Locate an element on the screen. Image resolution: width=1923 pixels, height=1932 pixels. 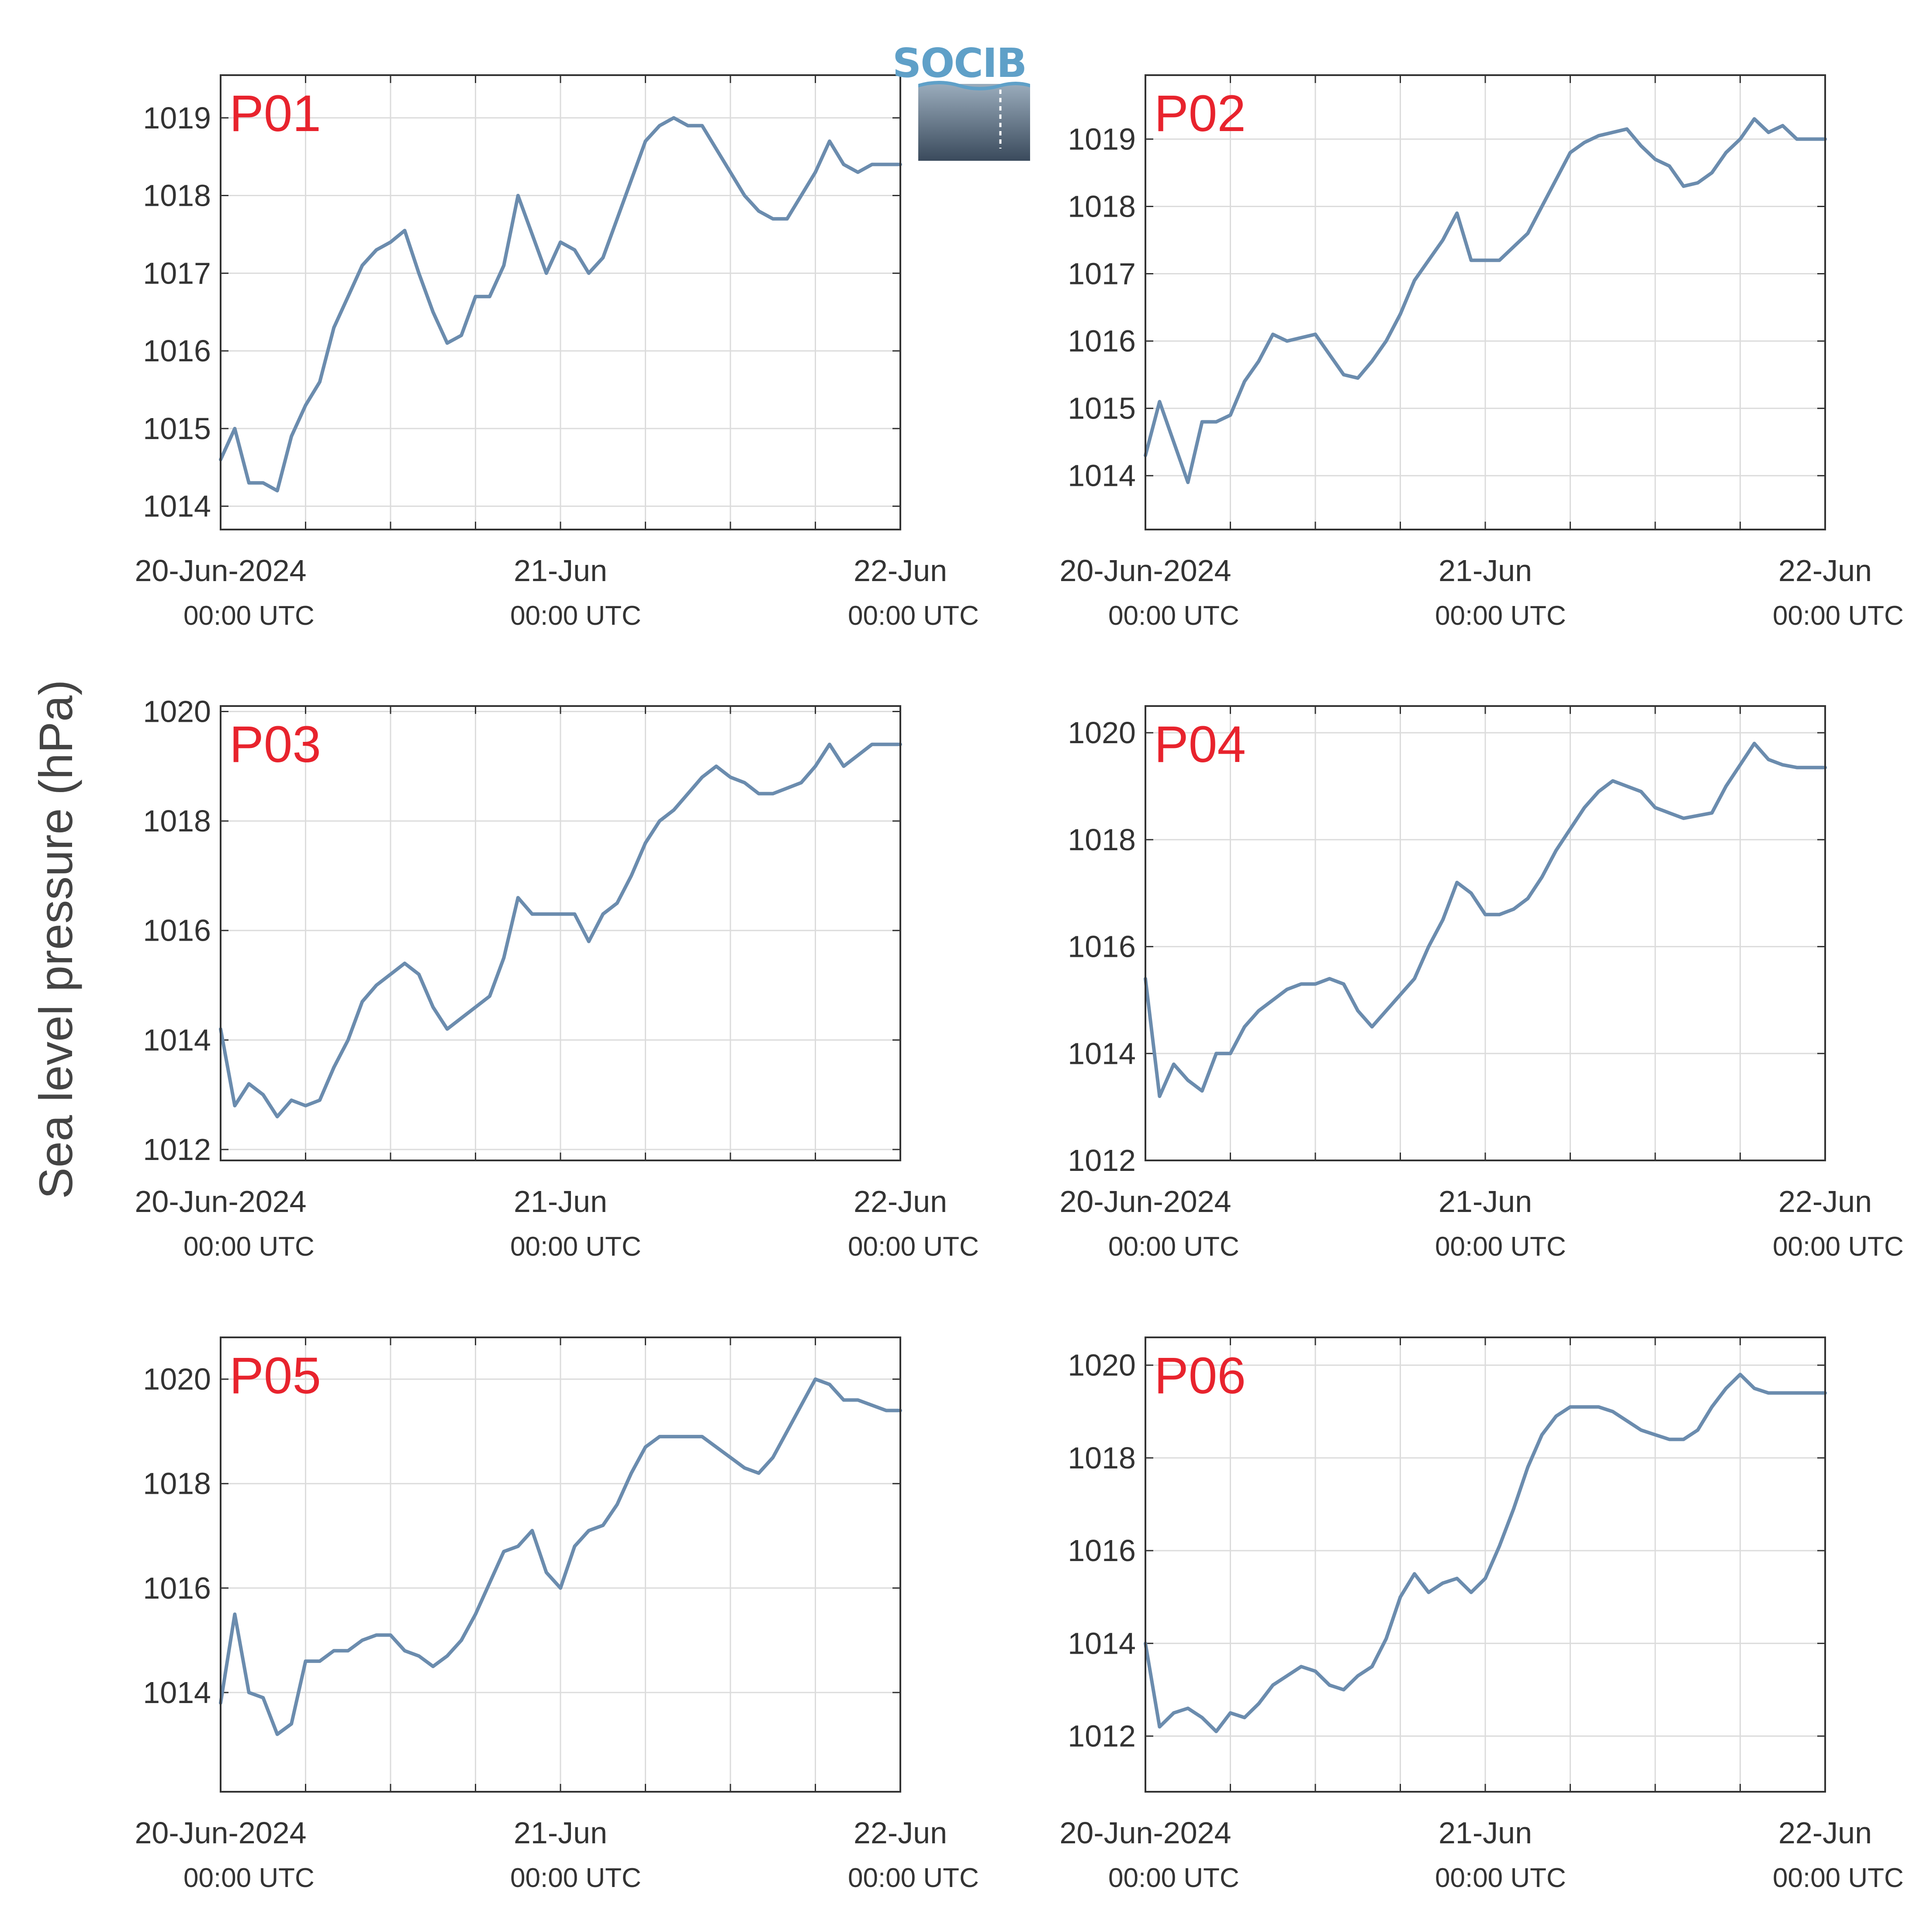
logo-text: SOCIB is located at coordinates (959, 63).